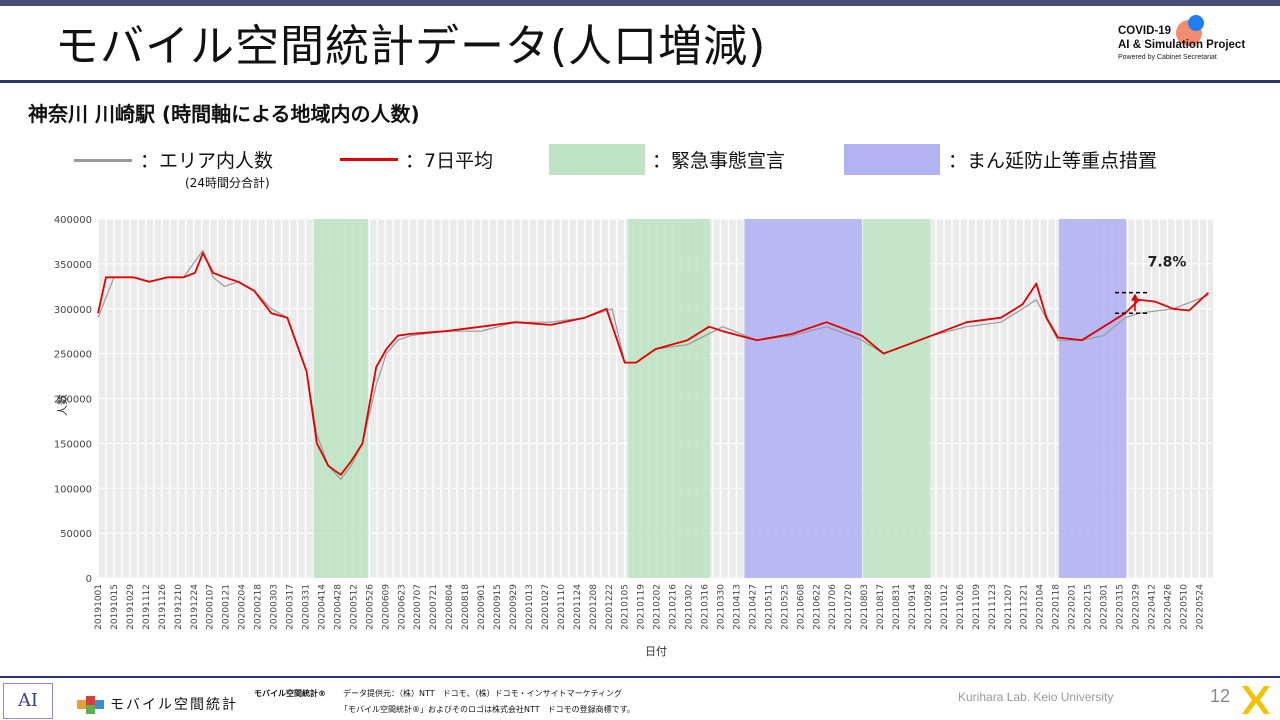  What do you see at coordinates (76, 534) in the screenshot?
I see `y-tick-label: 50000` at bounding box center [76, 534].